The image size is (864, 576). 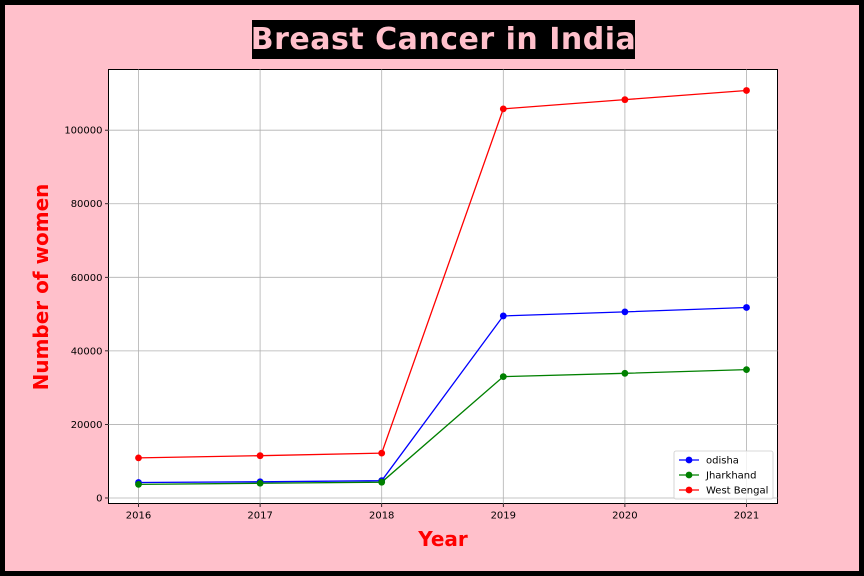 I want to click on x-tick-label: 2021, so click(x=746, y=516).